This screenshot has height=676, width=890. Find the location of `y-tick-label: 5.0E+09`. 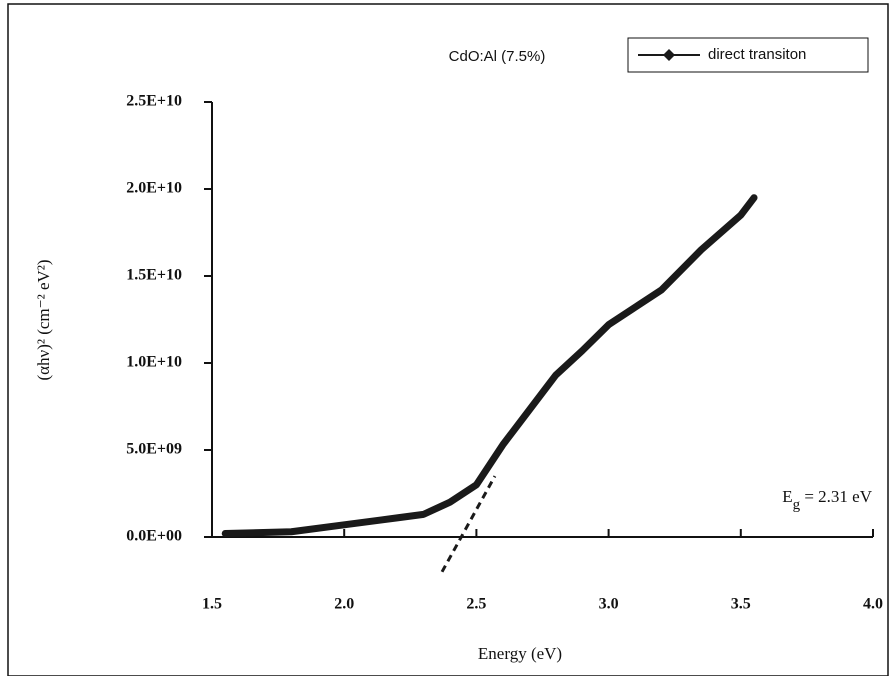

y-tick-label: 5.0E+09 is located at coordinates (154, 449).